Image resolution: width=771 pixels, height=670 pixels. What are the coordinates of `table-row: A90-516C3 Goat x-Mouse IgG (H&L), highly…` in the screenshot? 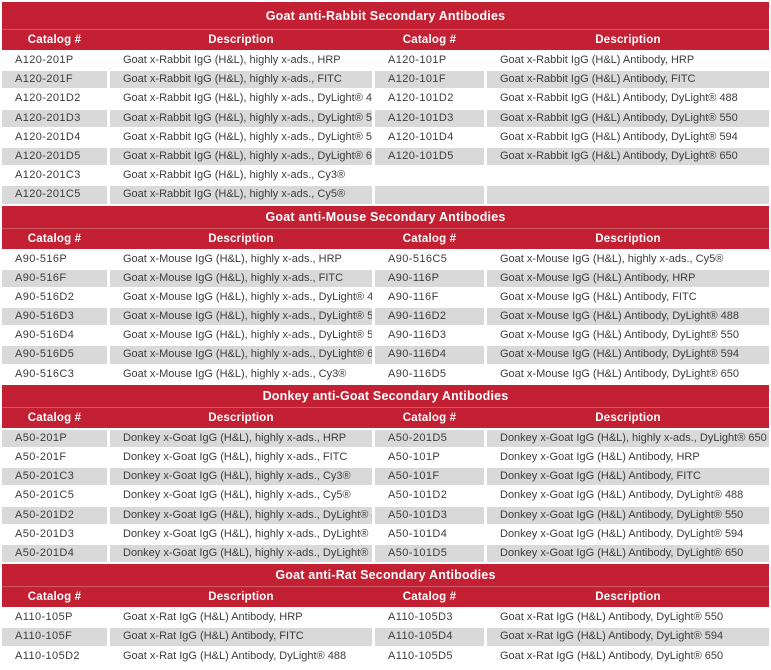 It's located at (385, 374).